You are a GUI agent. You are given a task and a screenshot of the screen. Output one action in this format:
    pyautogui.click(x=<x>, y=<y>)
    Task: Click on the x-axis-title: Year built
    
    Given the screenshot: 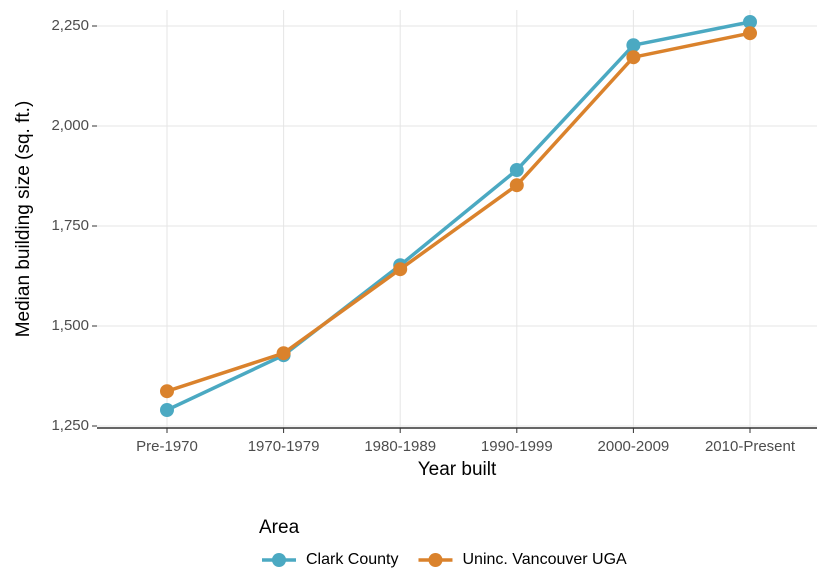 What is the action you would take?
    pyautogui.click(x=457, y=469)
    